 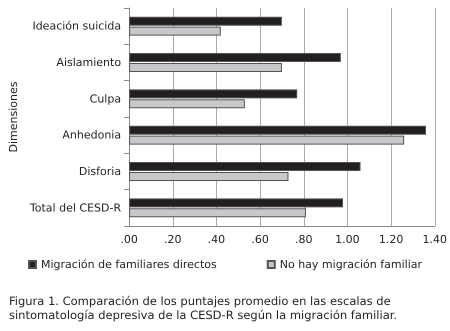 I want to click on x-tick-label: 1.40, so click(x=435, y=239).